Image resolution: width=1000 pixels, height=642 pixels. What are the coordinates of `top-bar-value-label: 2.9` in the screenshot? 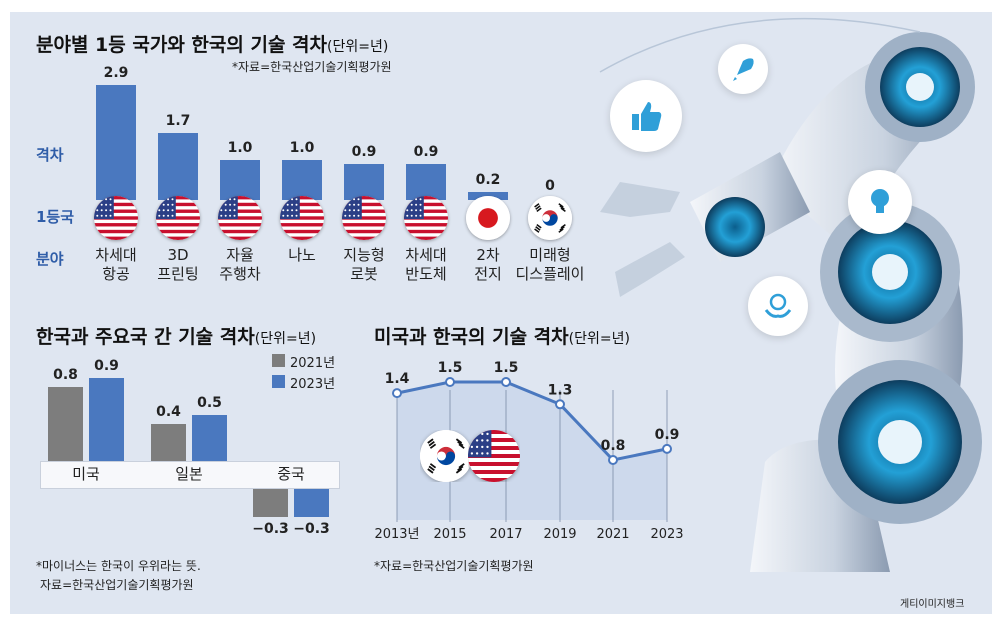 It's located at (116, 73).